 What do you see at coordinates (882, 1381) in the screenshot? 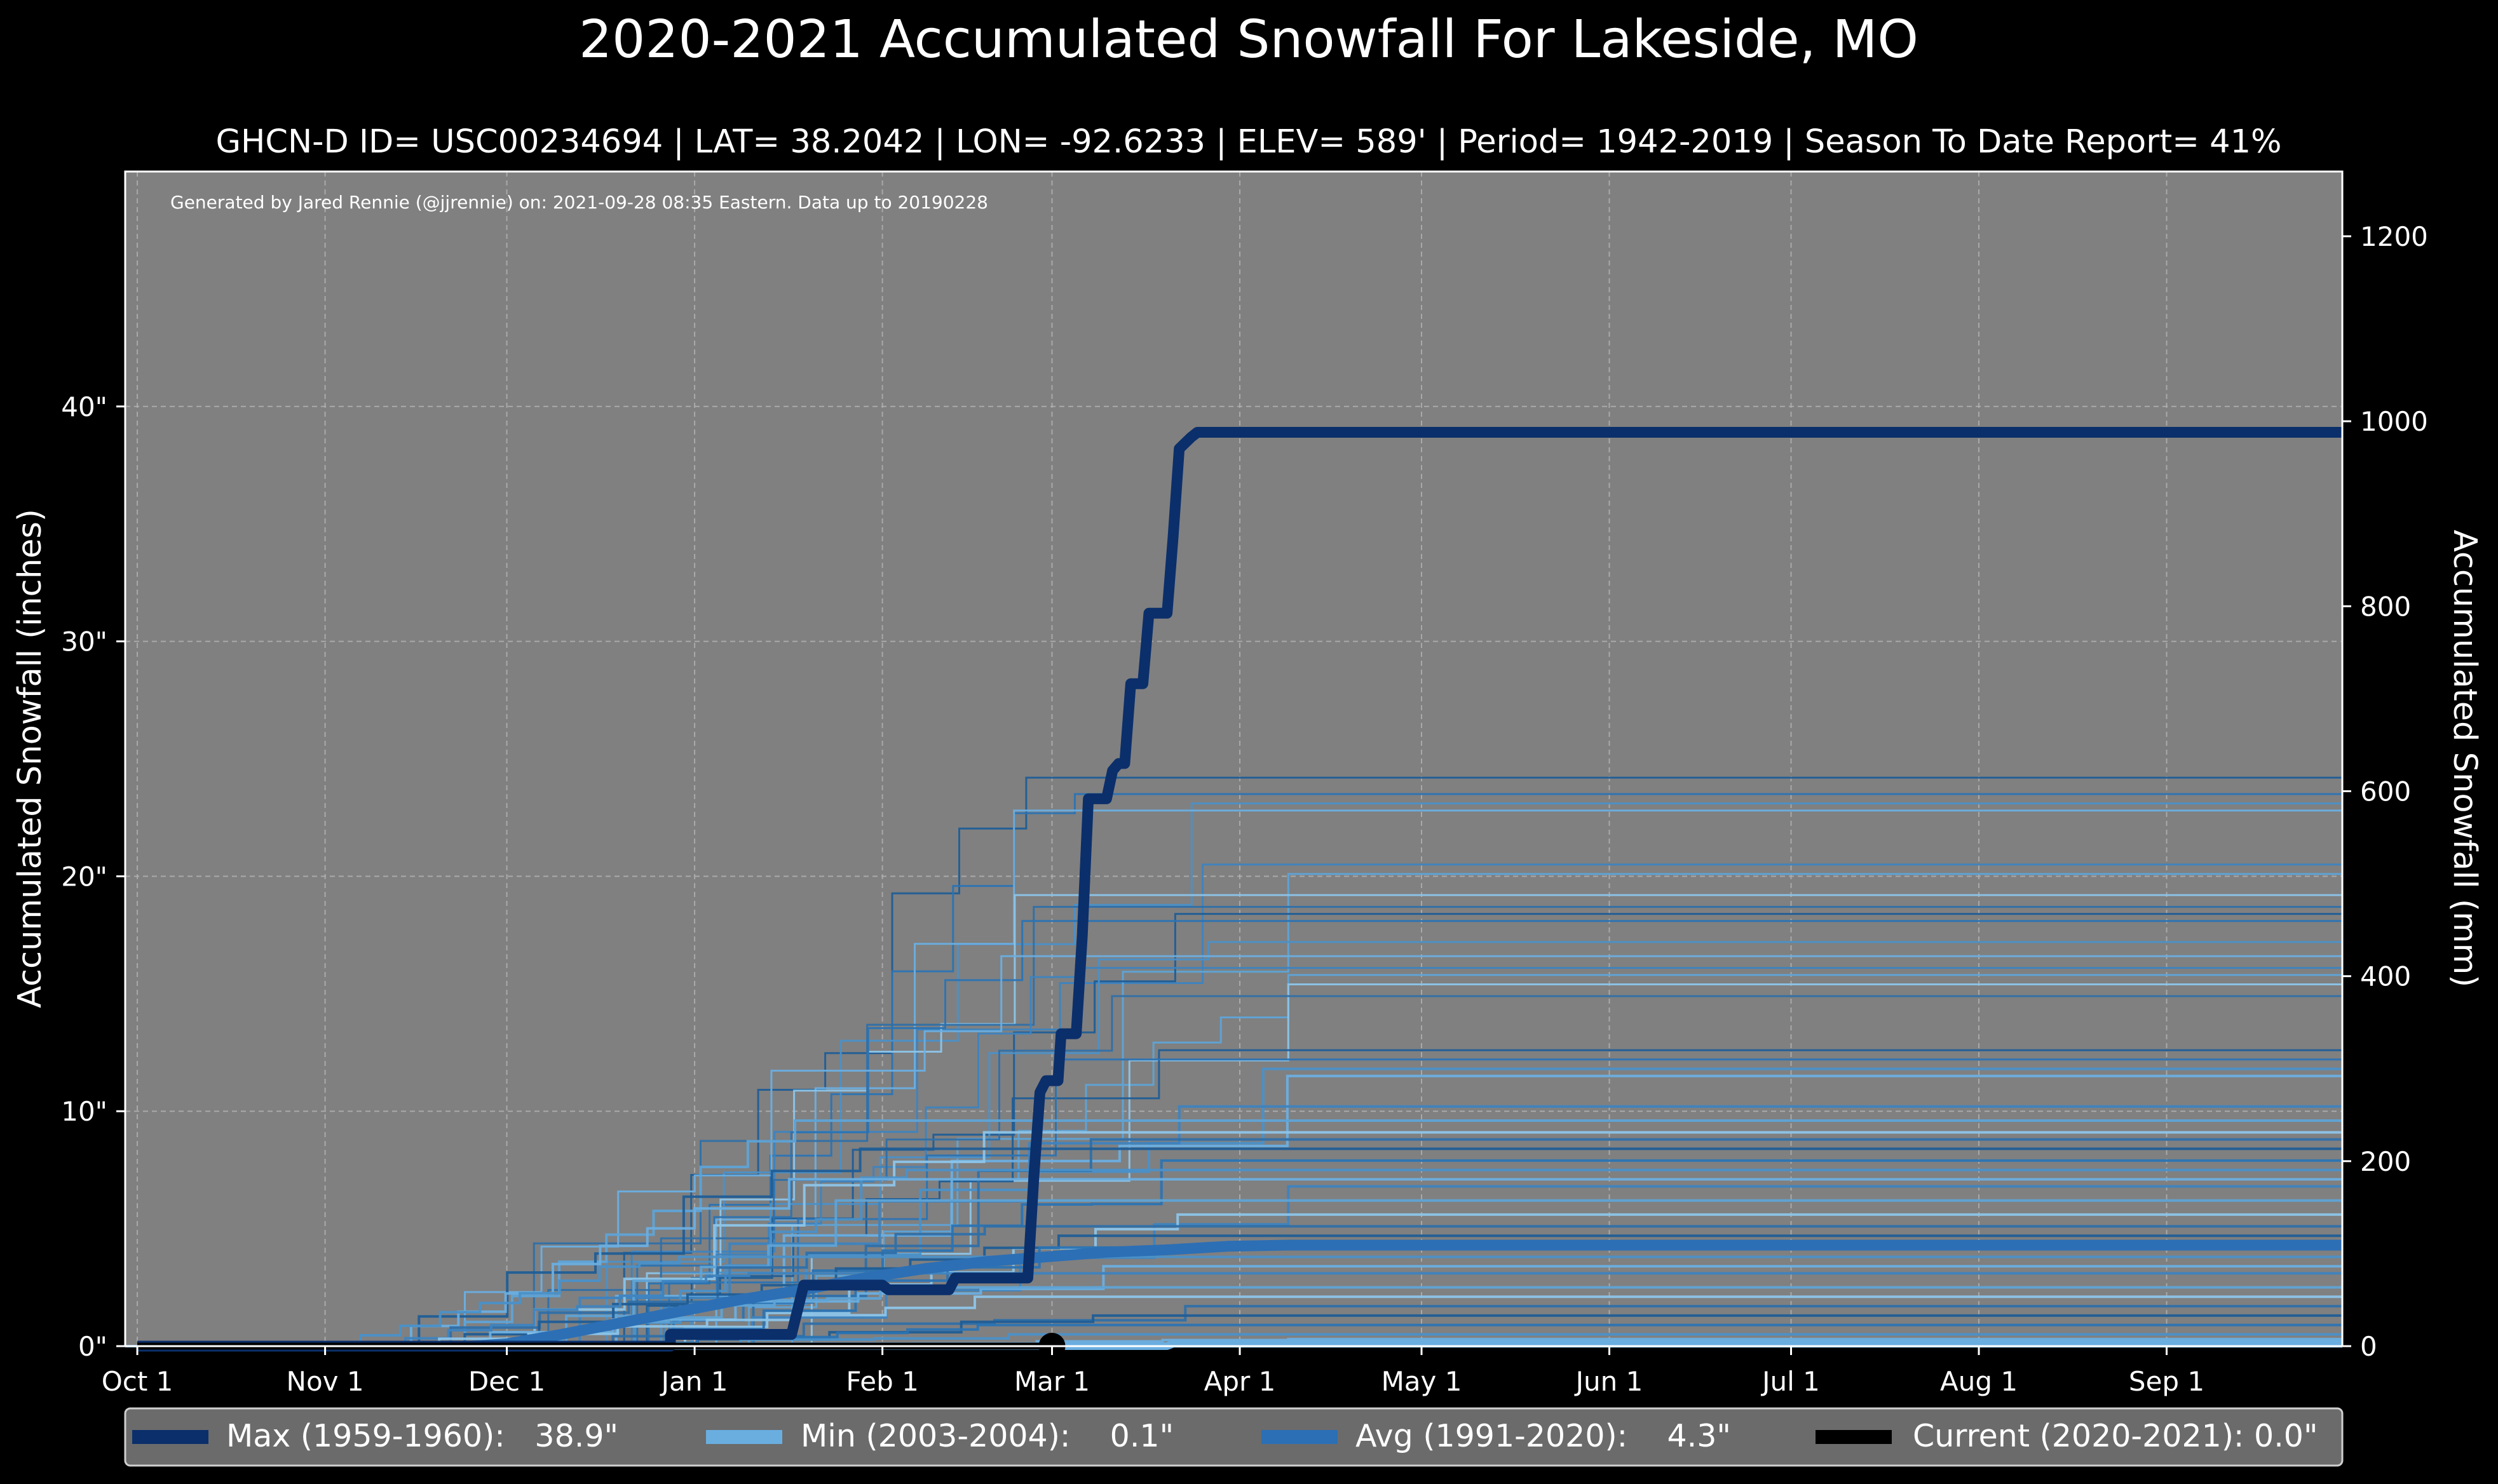
I see `x-tick-label: Feb 1` at bounding box center [882, 1381].